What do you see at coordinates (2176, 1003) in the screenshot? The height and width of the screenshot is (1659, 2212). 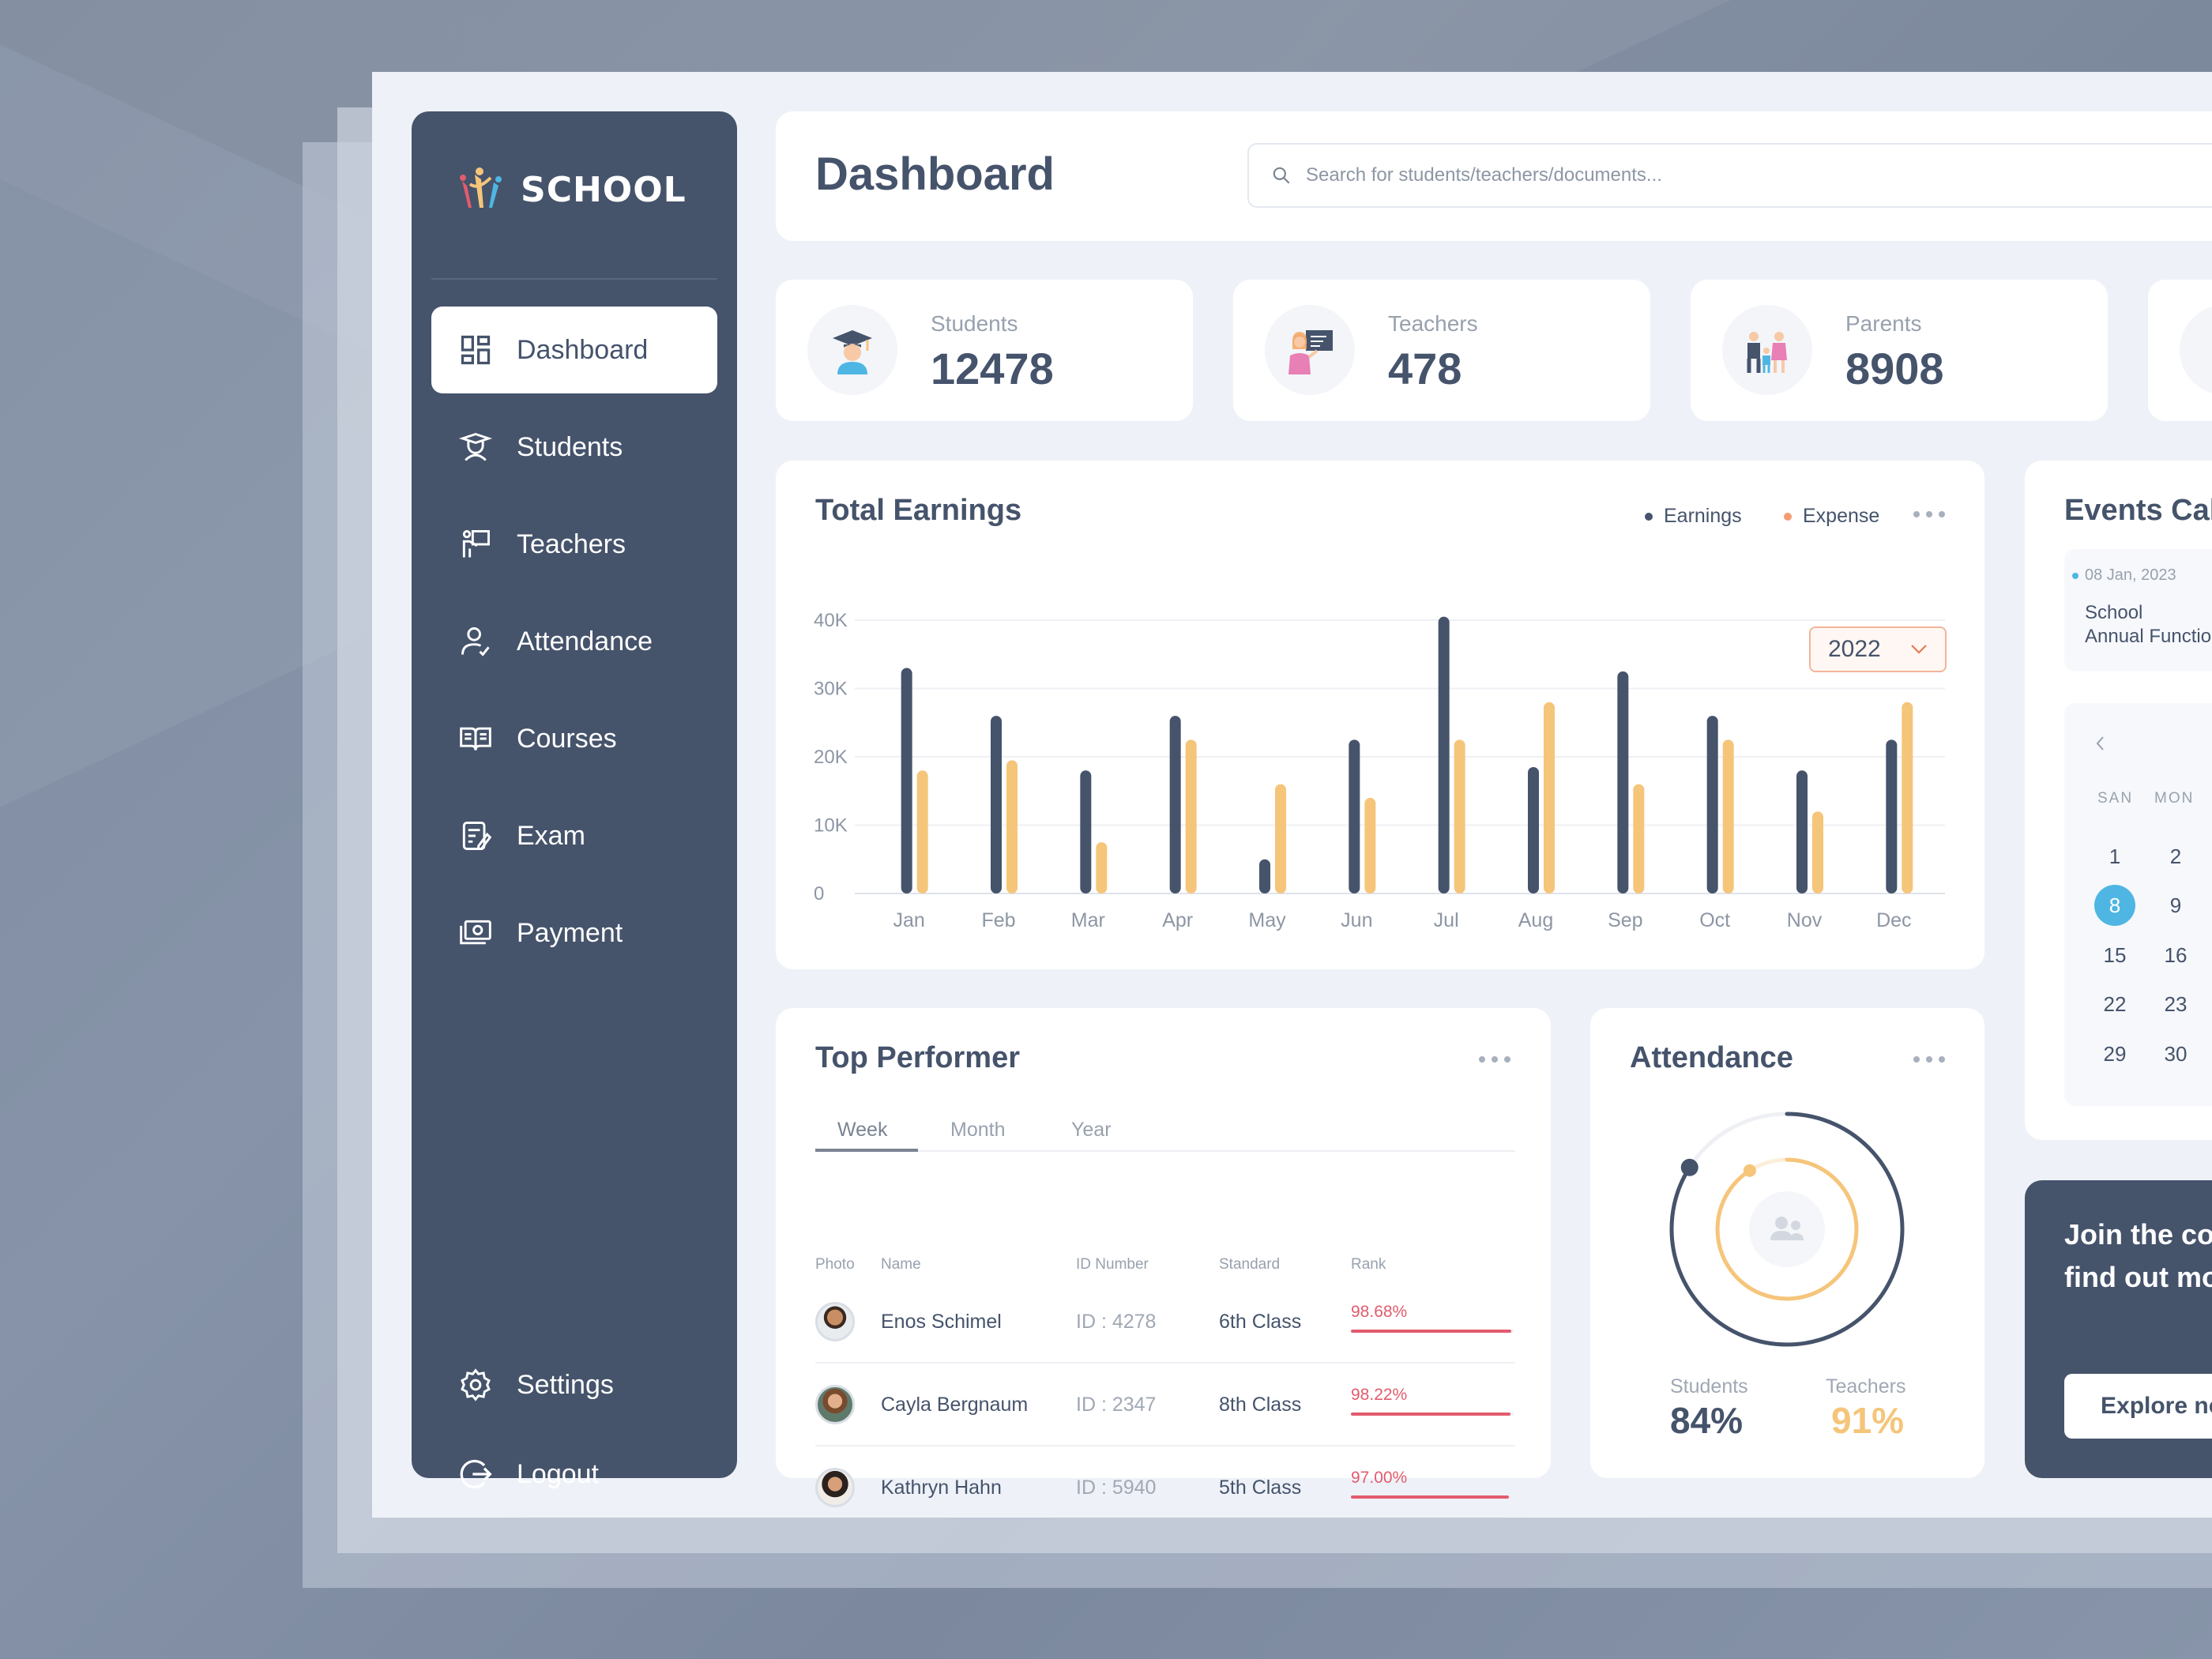 I see `calendar-day: 23` at bounding box center [2176, 1003].